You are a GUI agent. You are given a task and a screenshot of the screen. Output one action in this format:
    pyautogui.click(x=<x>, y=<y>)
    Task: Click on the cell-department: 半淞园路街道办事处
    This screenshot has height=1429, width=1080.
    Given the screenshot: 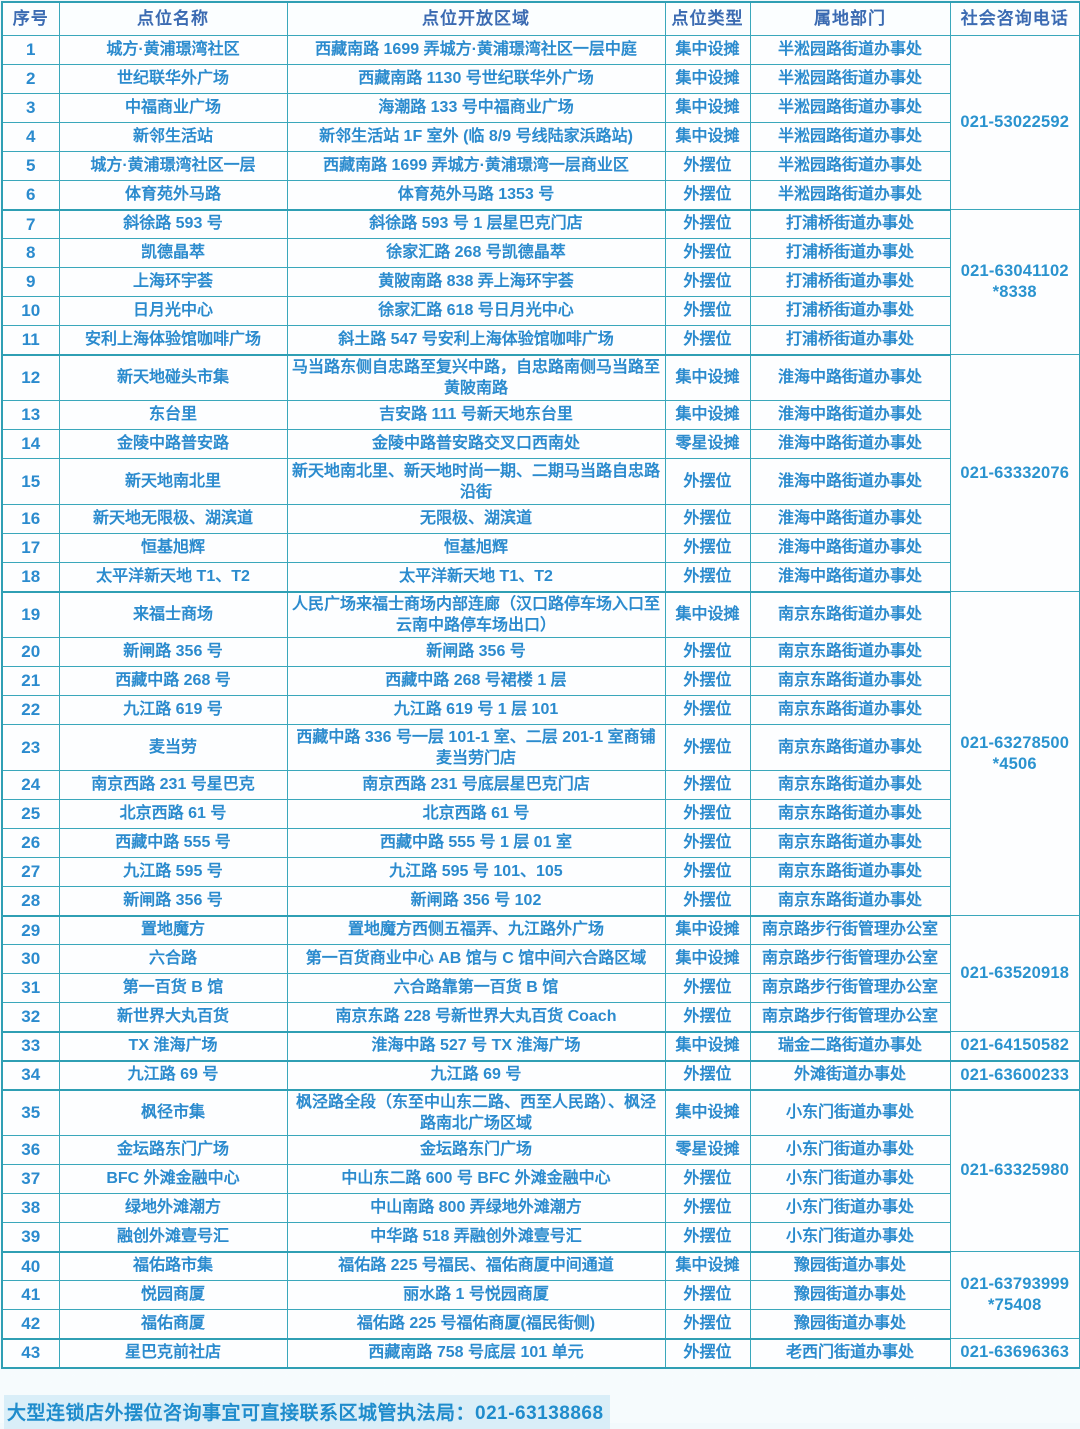 What is the action you would take?
    pyautogui.click(x=850, y=195)
    